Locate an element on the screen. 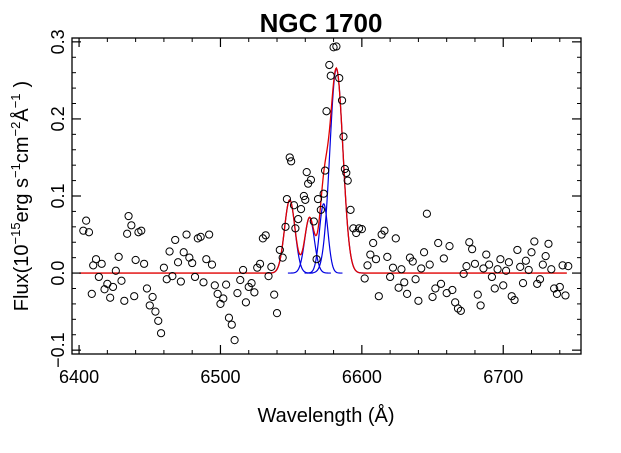  chart-title: NGC 1700 is located at coordinates (321, 23).